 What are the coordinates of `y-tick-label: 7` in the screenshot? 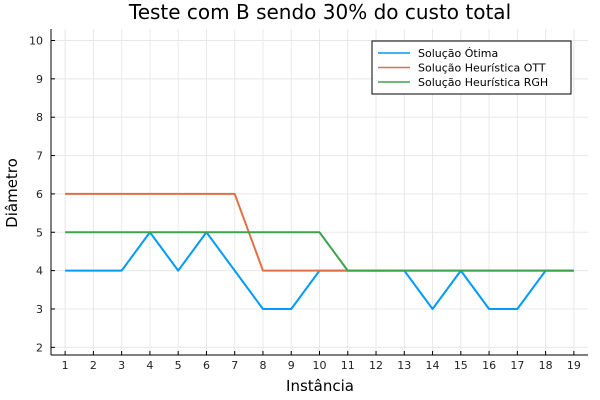 It's located at (39, 156).